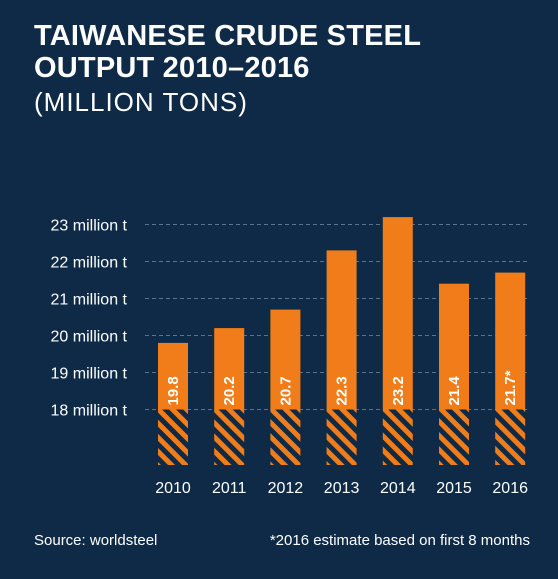 This screenshot has height=579, width=558. I want to click on bar-hatch-2012, so click(285, 437).